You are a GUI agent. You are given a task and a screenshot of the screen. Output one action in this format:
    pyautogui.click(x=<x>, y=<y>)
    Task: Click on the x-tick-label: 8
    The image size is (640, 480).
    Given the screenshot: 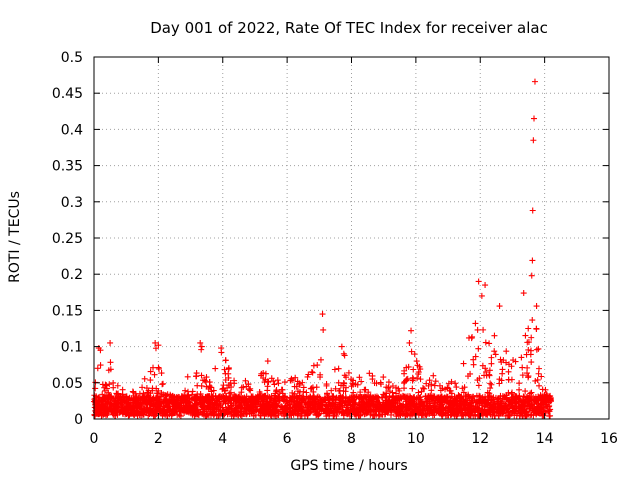 What is the action you would take?
    pyautogui.click(x=351, y=439)
    